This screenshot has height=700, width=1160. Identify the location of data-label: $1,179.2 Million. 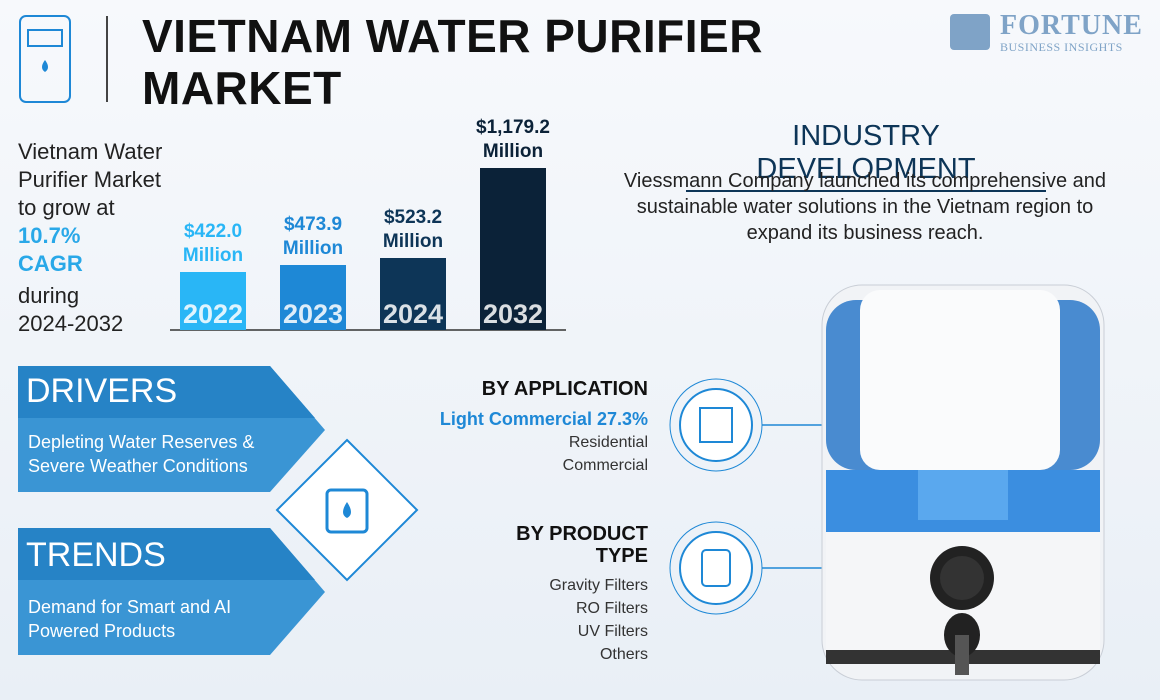
(513, 139).